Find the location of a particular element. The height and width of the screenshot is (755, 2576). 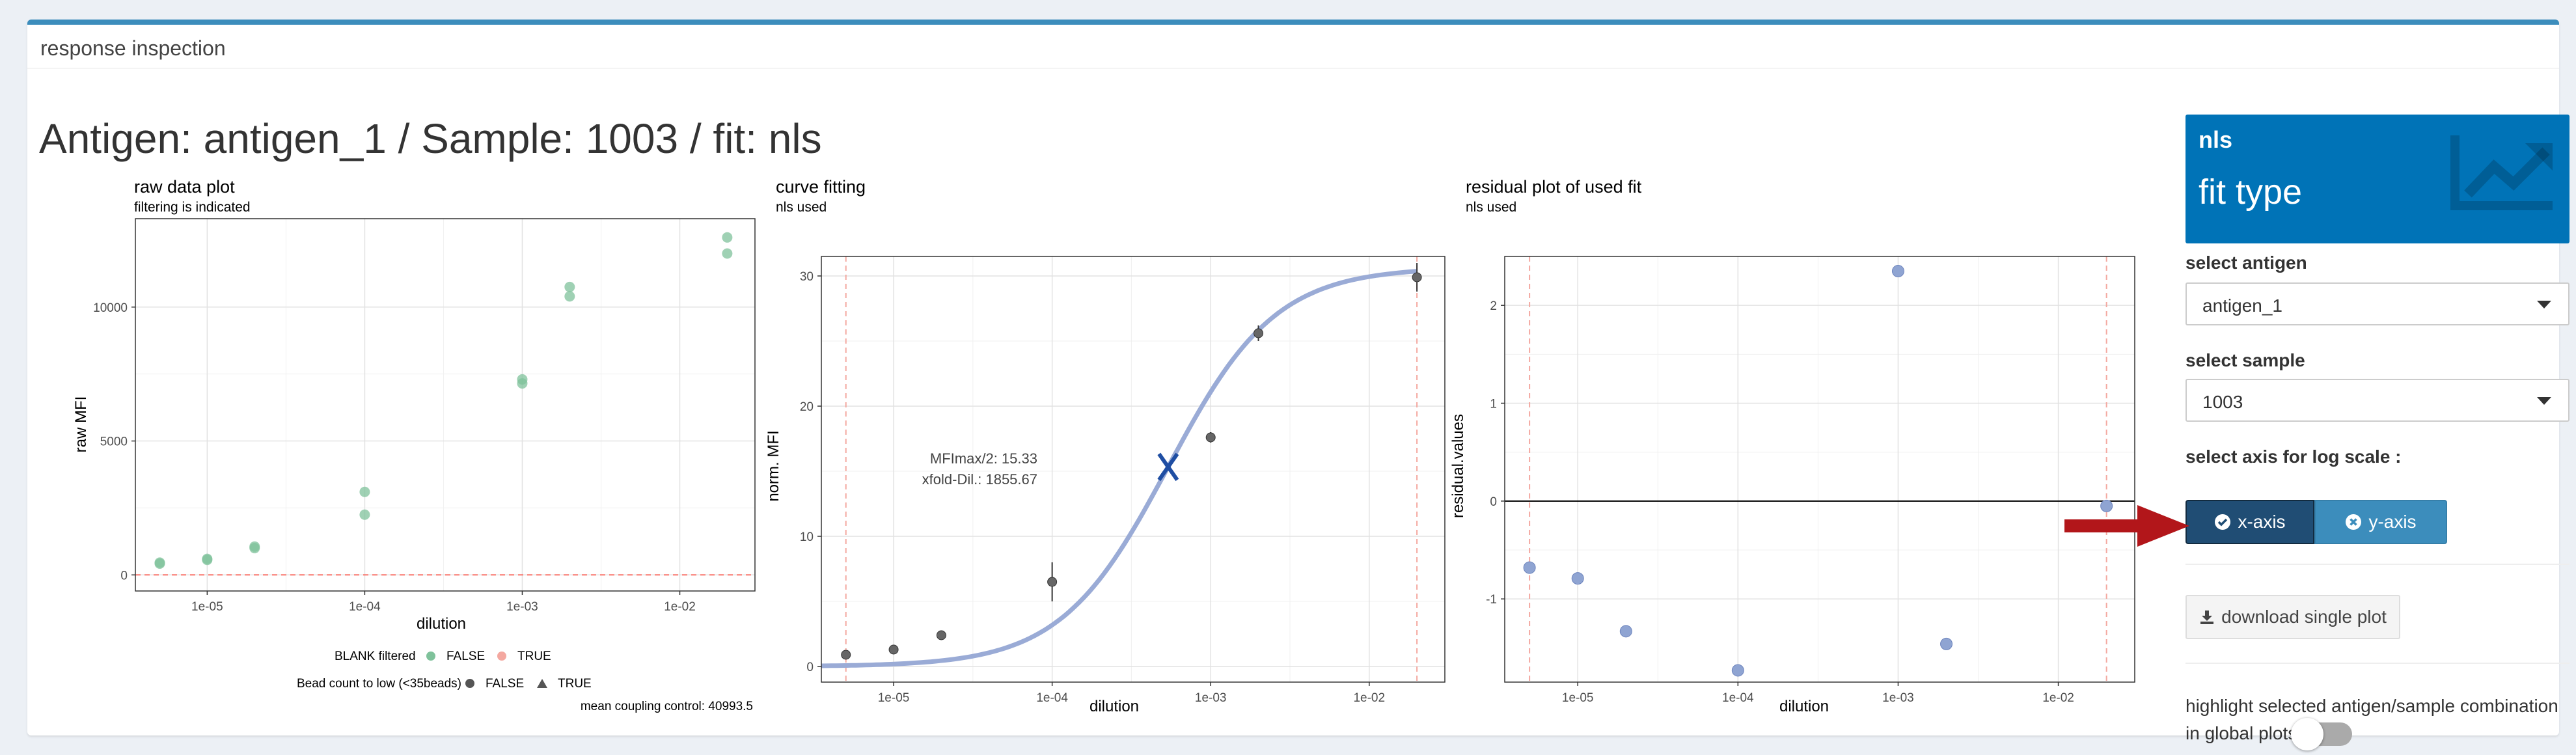

download-icon is located at coordinates (2207, 617).